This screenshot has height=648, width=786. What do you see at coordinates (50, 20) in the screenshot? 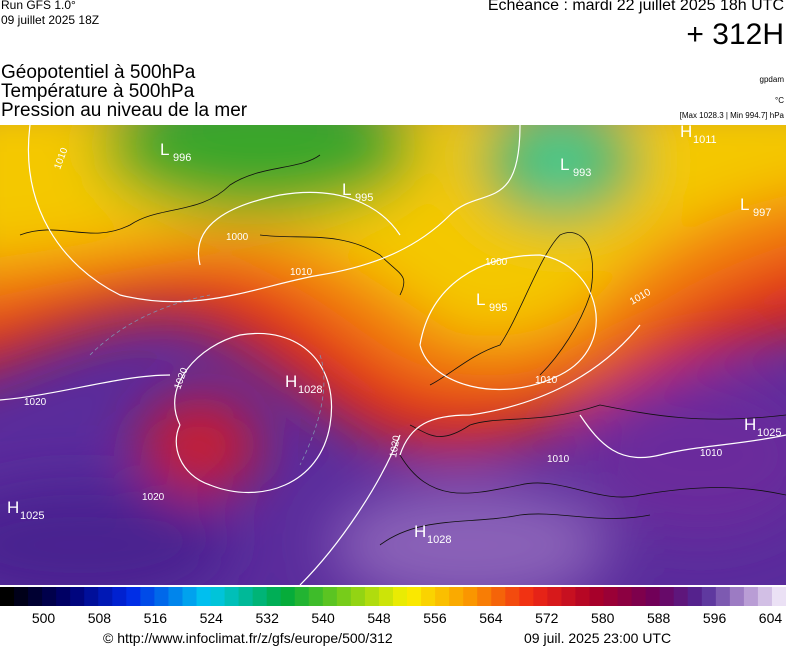
I see `run-date: 09 juillet 2025 18Z` at bounding box center [50, 20].